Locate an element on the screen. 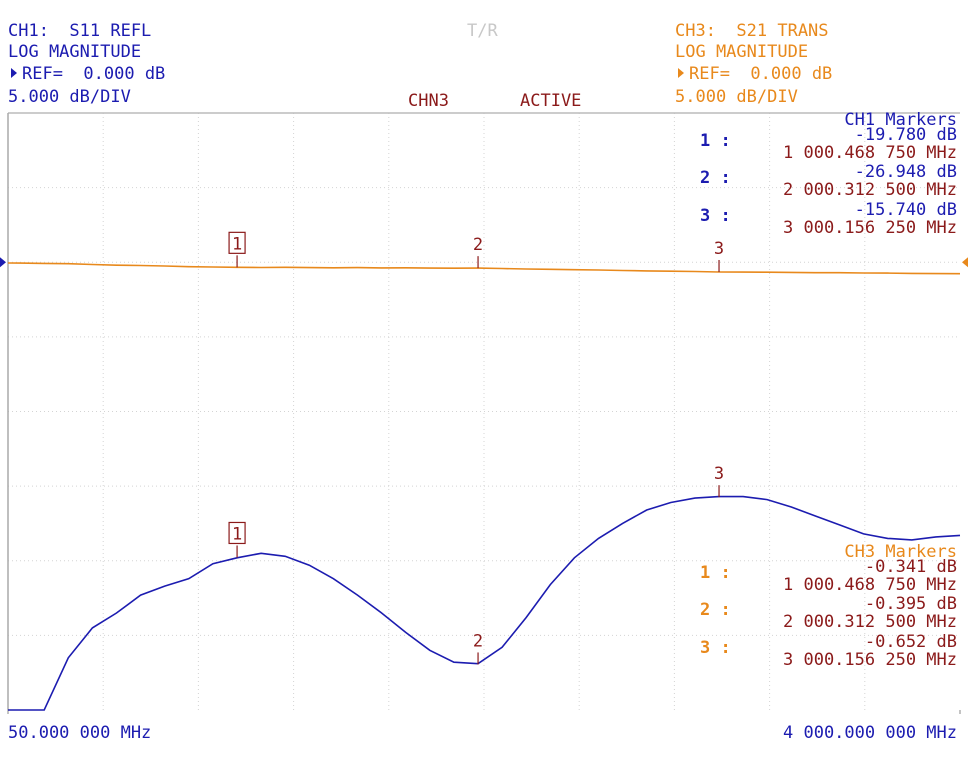 The width and height of the screenshot is (970, 757). marker-value: -19.780 dB is located at coordinates (906, 135).